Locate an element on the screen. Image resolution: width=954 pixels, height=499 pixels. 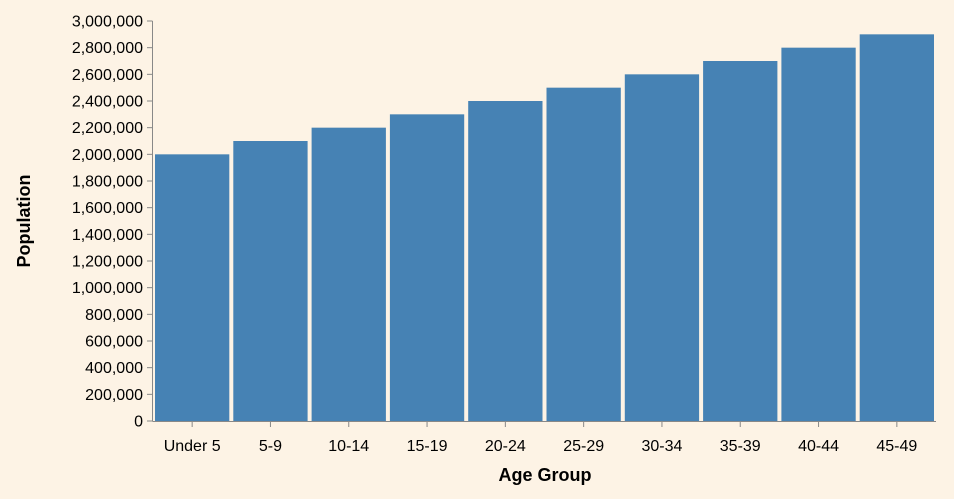
y-tick-label: 1,600,000 is located at coordinates (107, 208).